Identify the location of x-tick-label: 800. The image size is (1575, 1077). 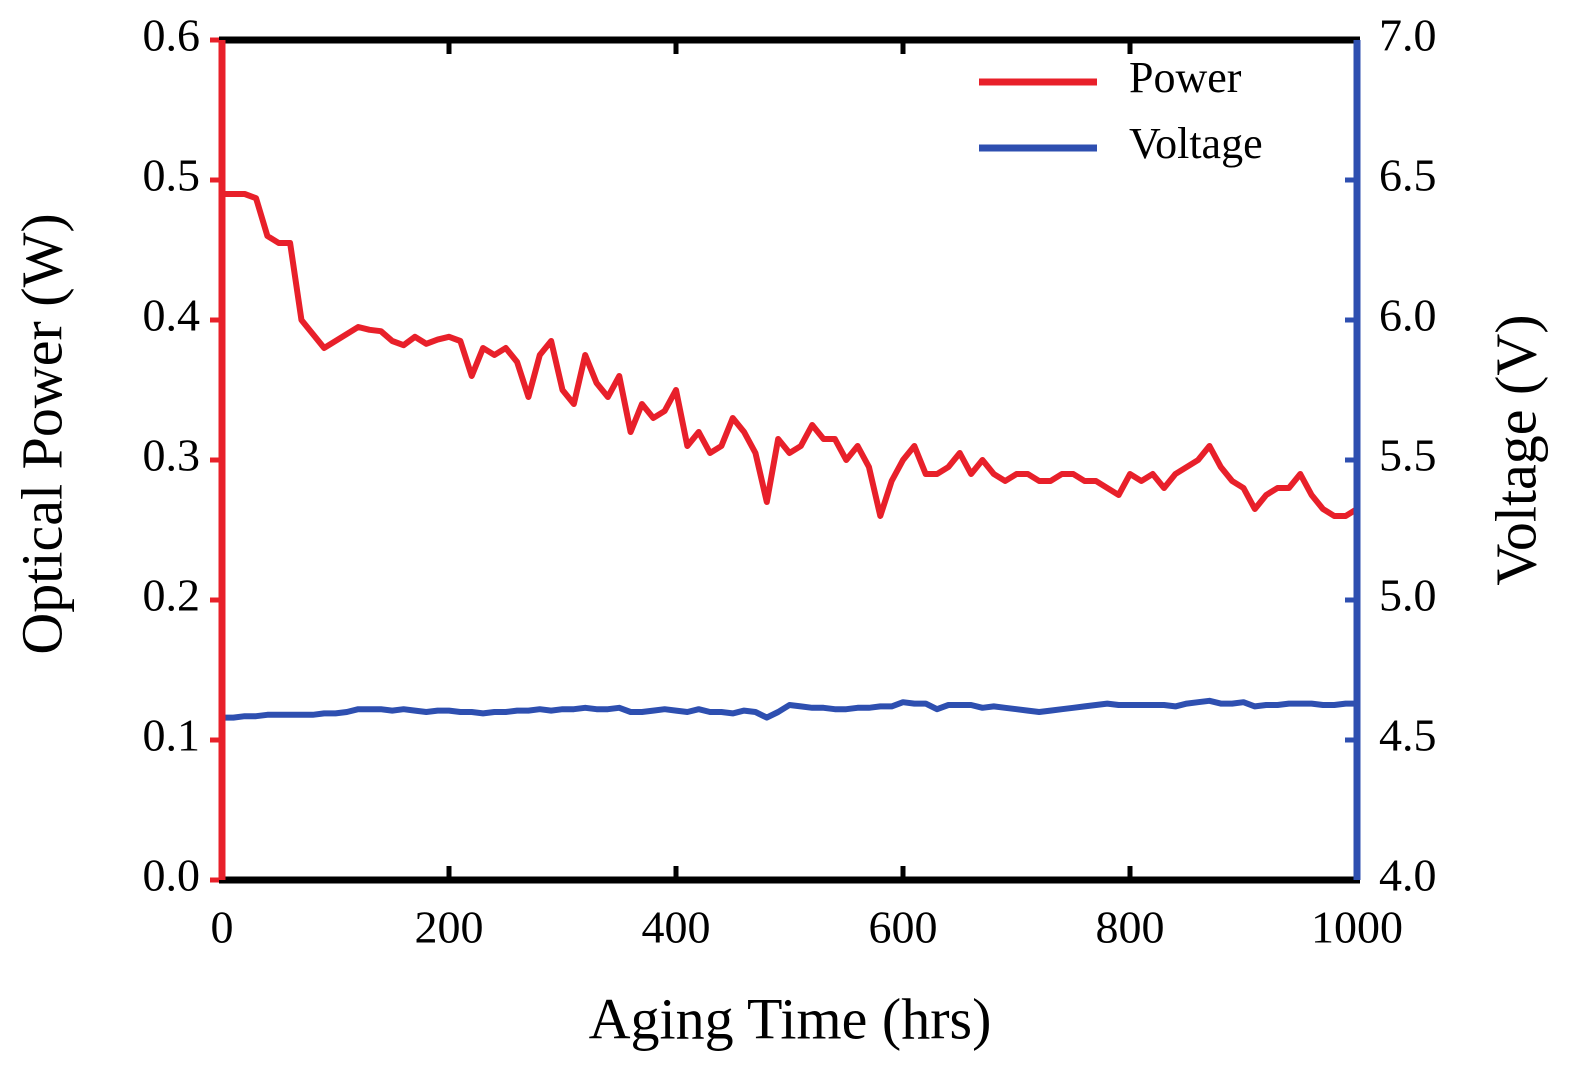
(1130, 927).